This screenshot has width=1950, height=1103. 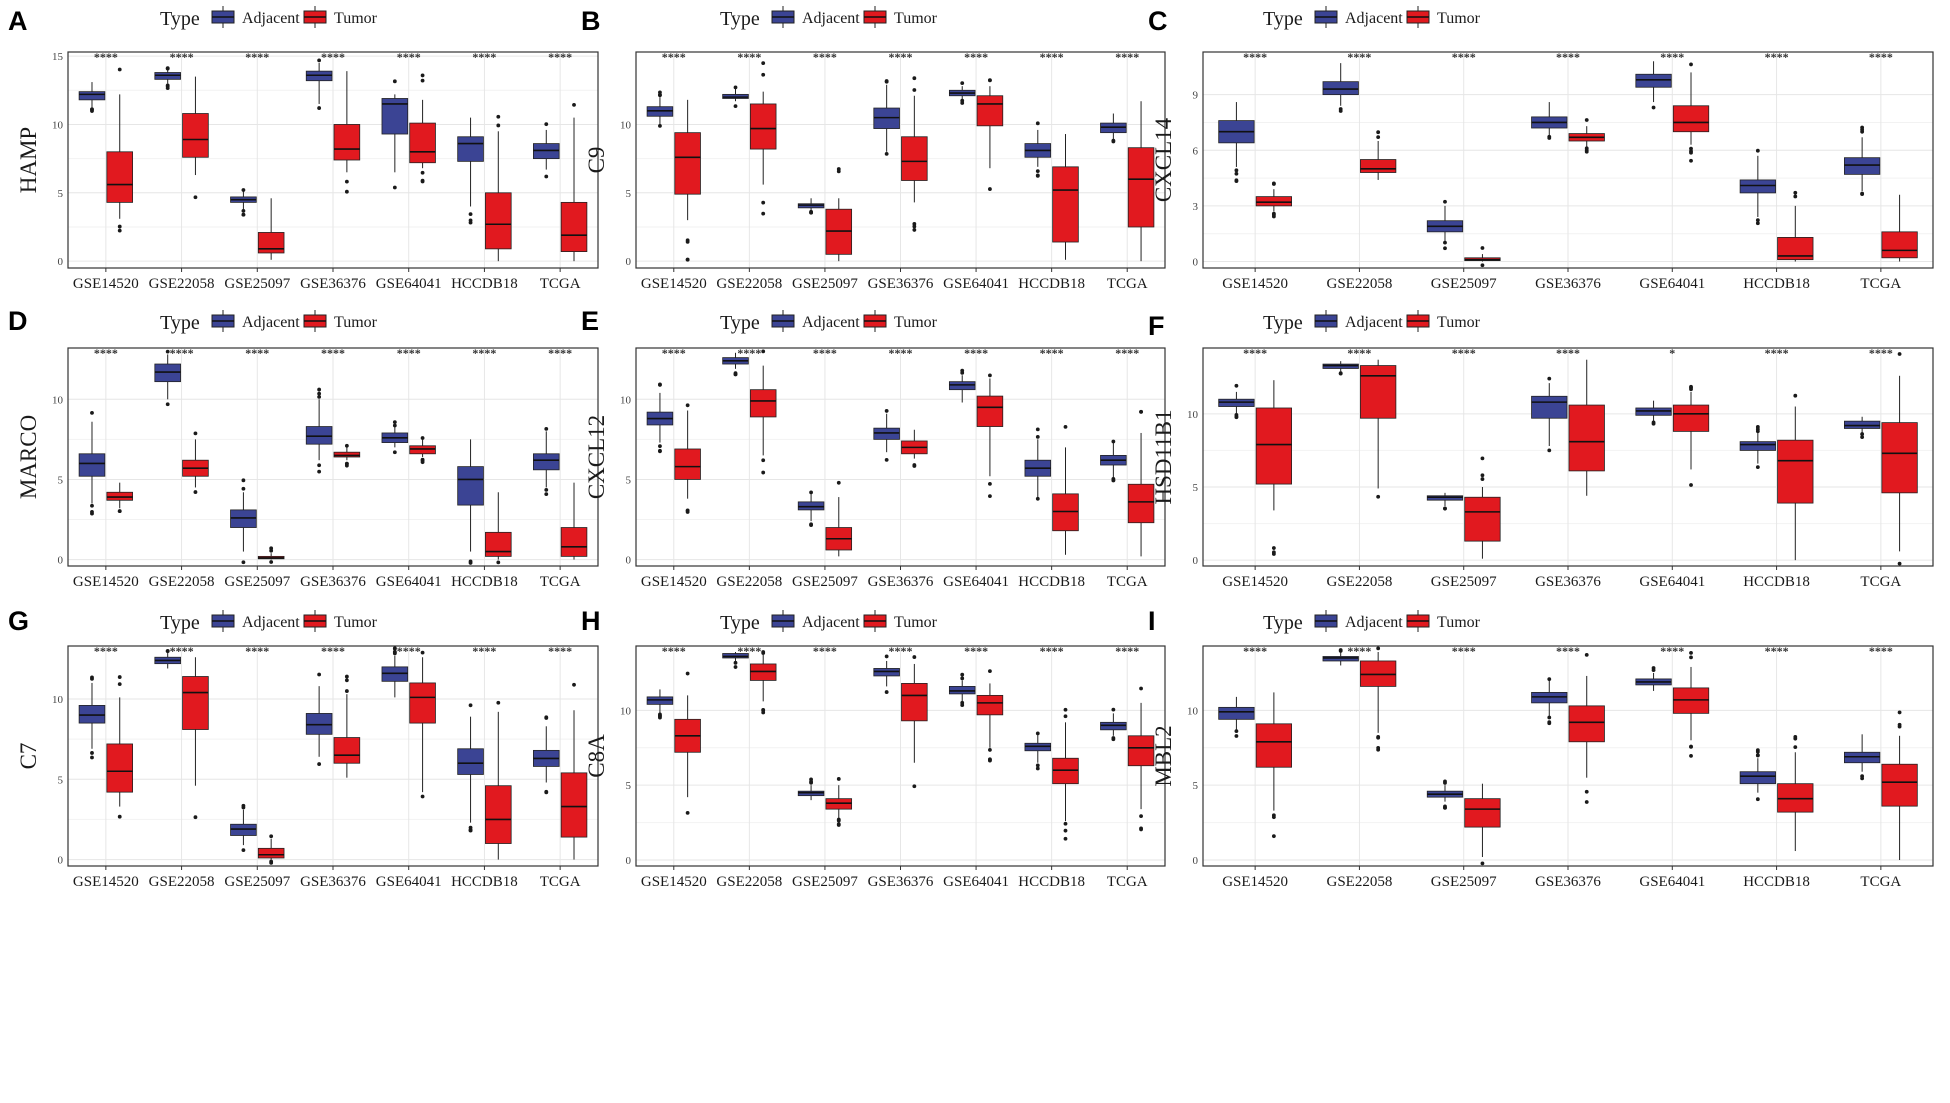 I want to click on panel-letter: A, so click(x=18, y=21).